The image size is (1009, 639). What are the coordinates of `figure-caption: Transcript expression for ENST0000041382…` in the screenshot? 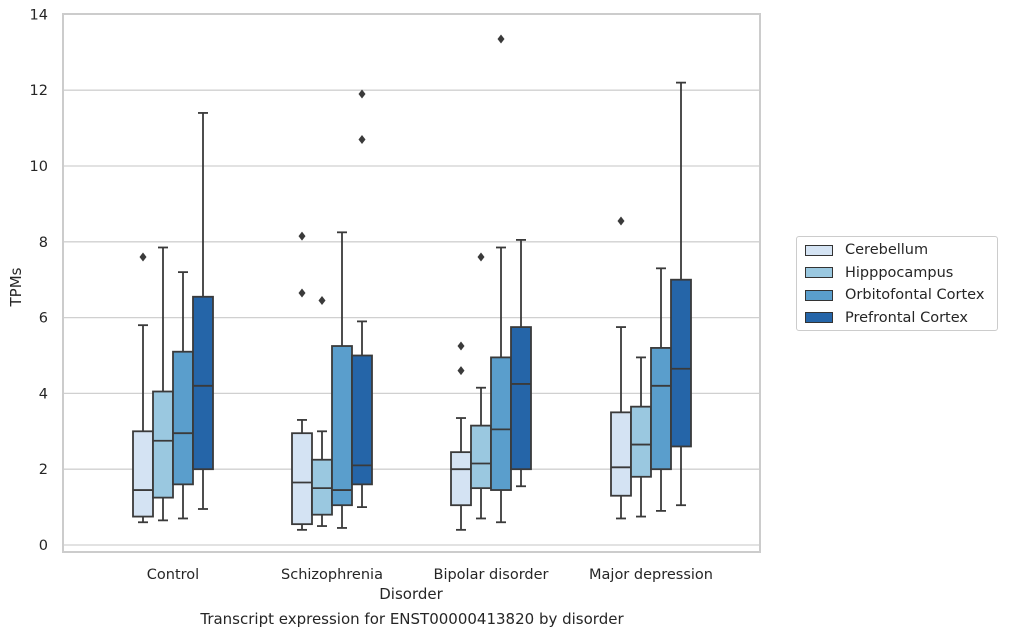 It's located at (412, 619).